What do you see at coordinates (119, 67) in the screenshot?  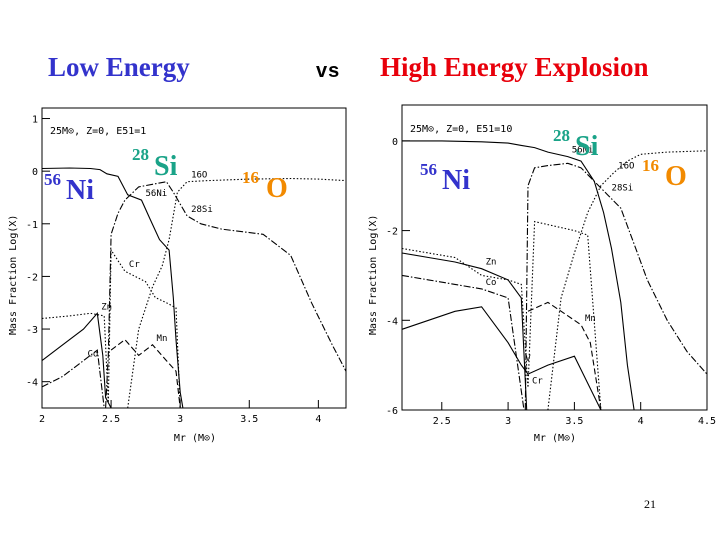 I see `title-low-energy: Low Energy` at bounding box center [119, 67].